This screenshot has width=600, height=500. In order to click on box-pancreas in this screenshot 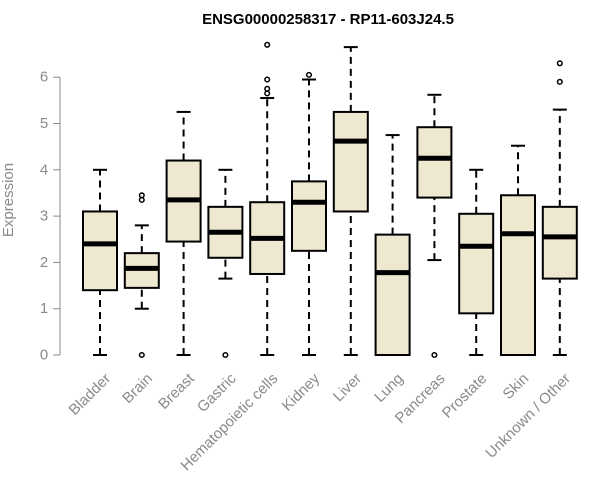, I will do `click(434, 226)`.